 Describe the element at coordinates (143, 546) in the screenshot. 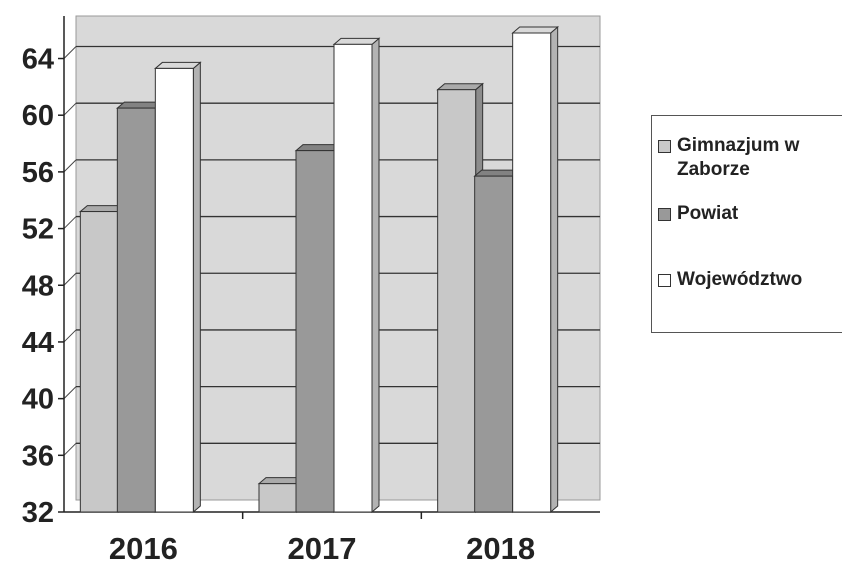

I see `x-tick-label: 2016` at that location.